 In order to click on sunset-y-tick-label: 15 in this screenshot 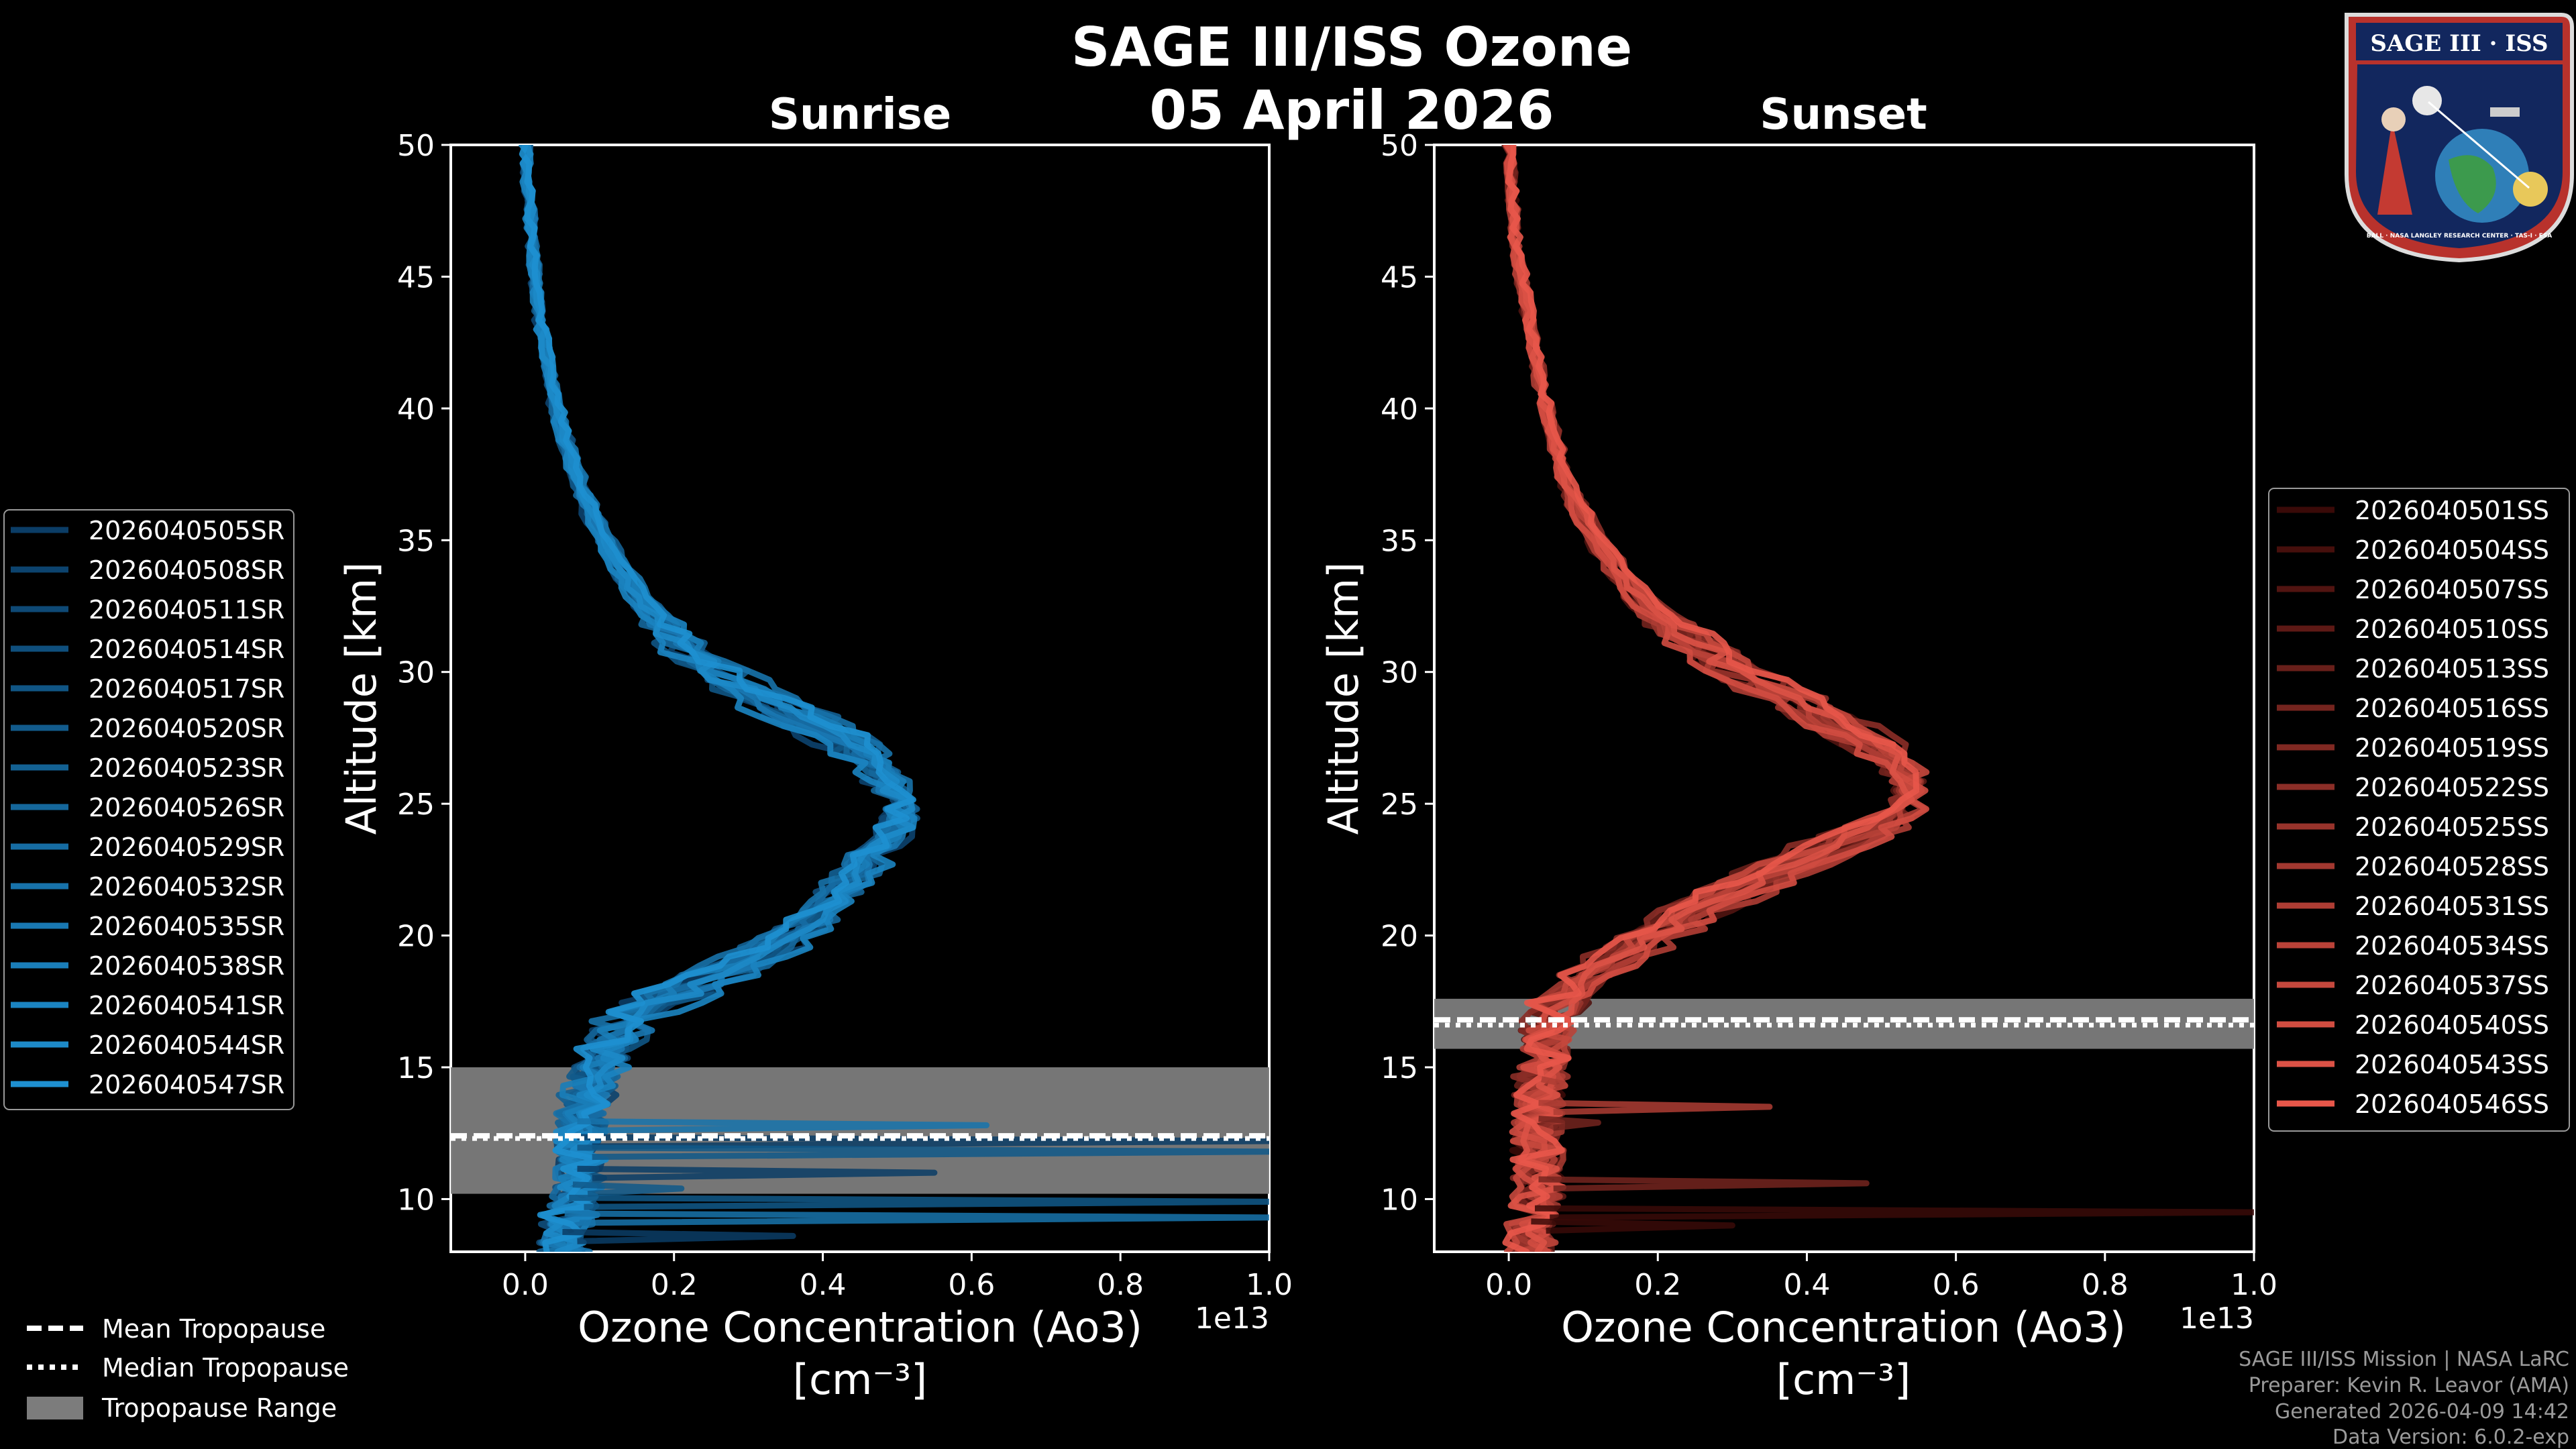, I will do `click(1399, 1068)`.